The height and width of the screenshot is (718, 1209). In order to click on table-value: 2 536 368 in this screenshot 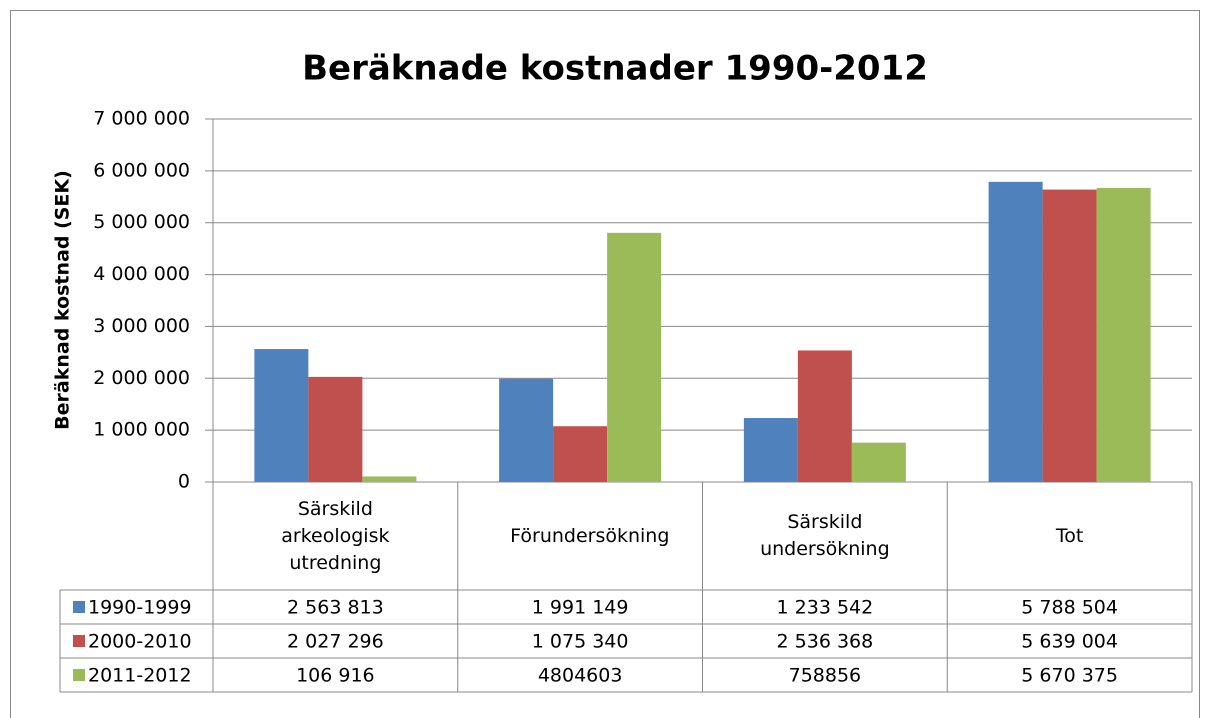, I will do `click(825, 642)`.